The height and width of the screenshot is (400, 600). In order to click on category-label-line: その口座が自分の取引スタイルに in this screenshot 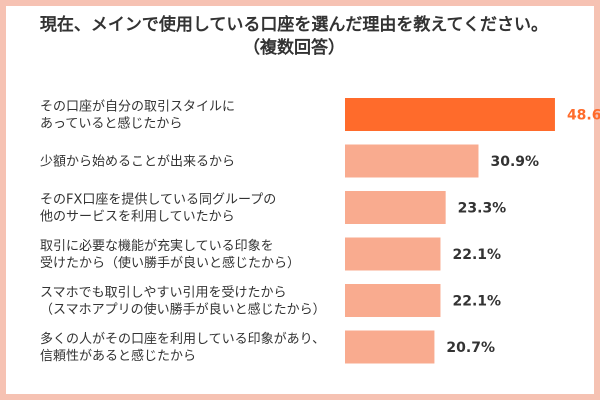, I will do `click(137, 107)`.